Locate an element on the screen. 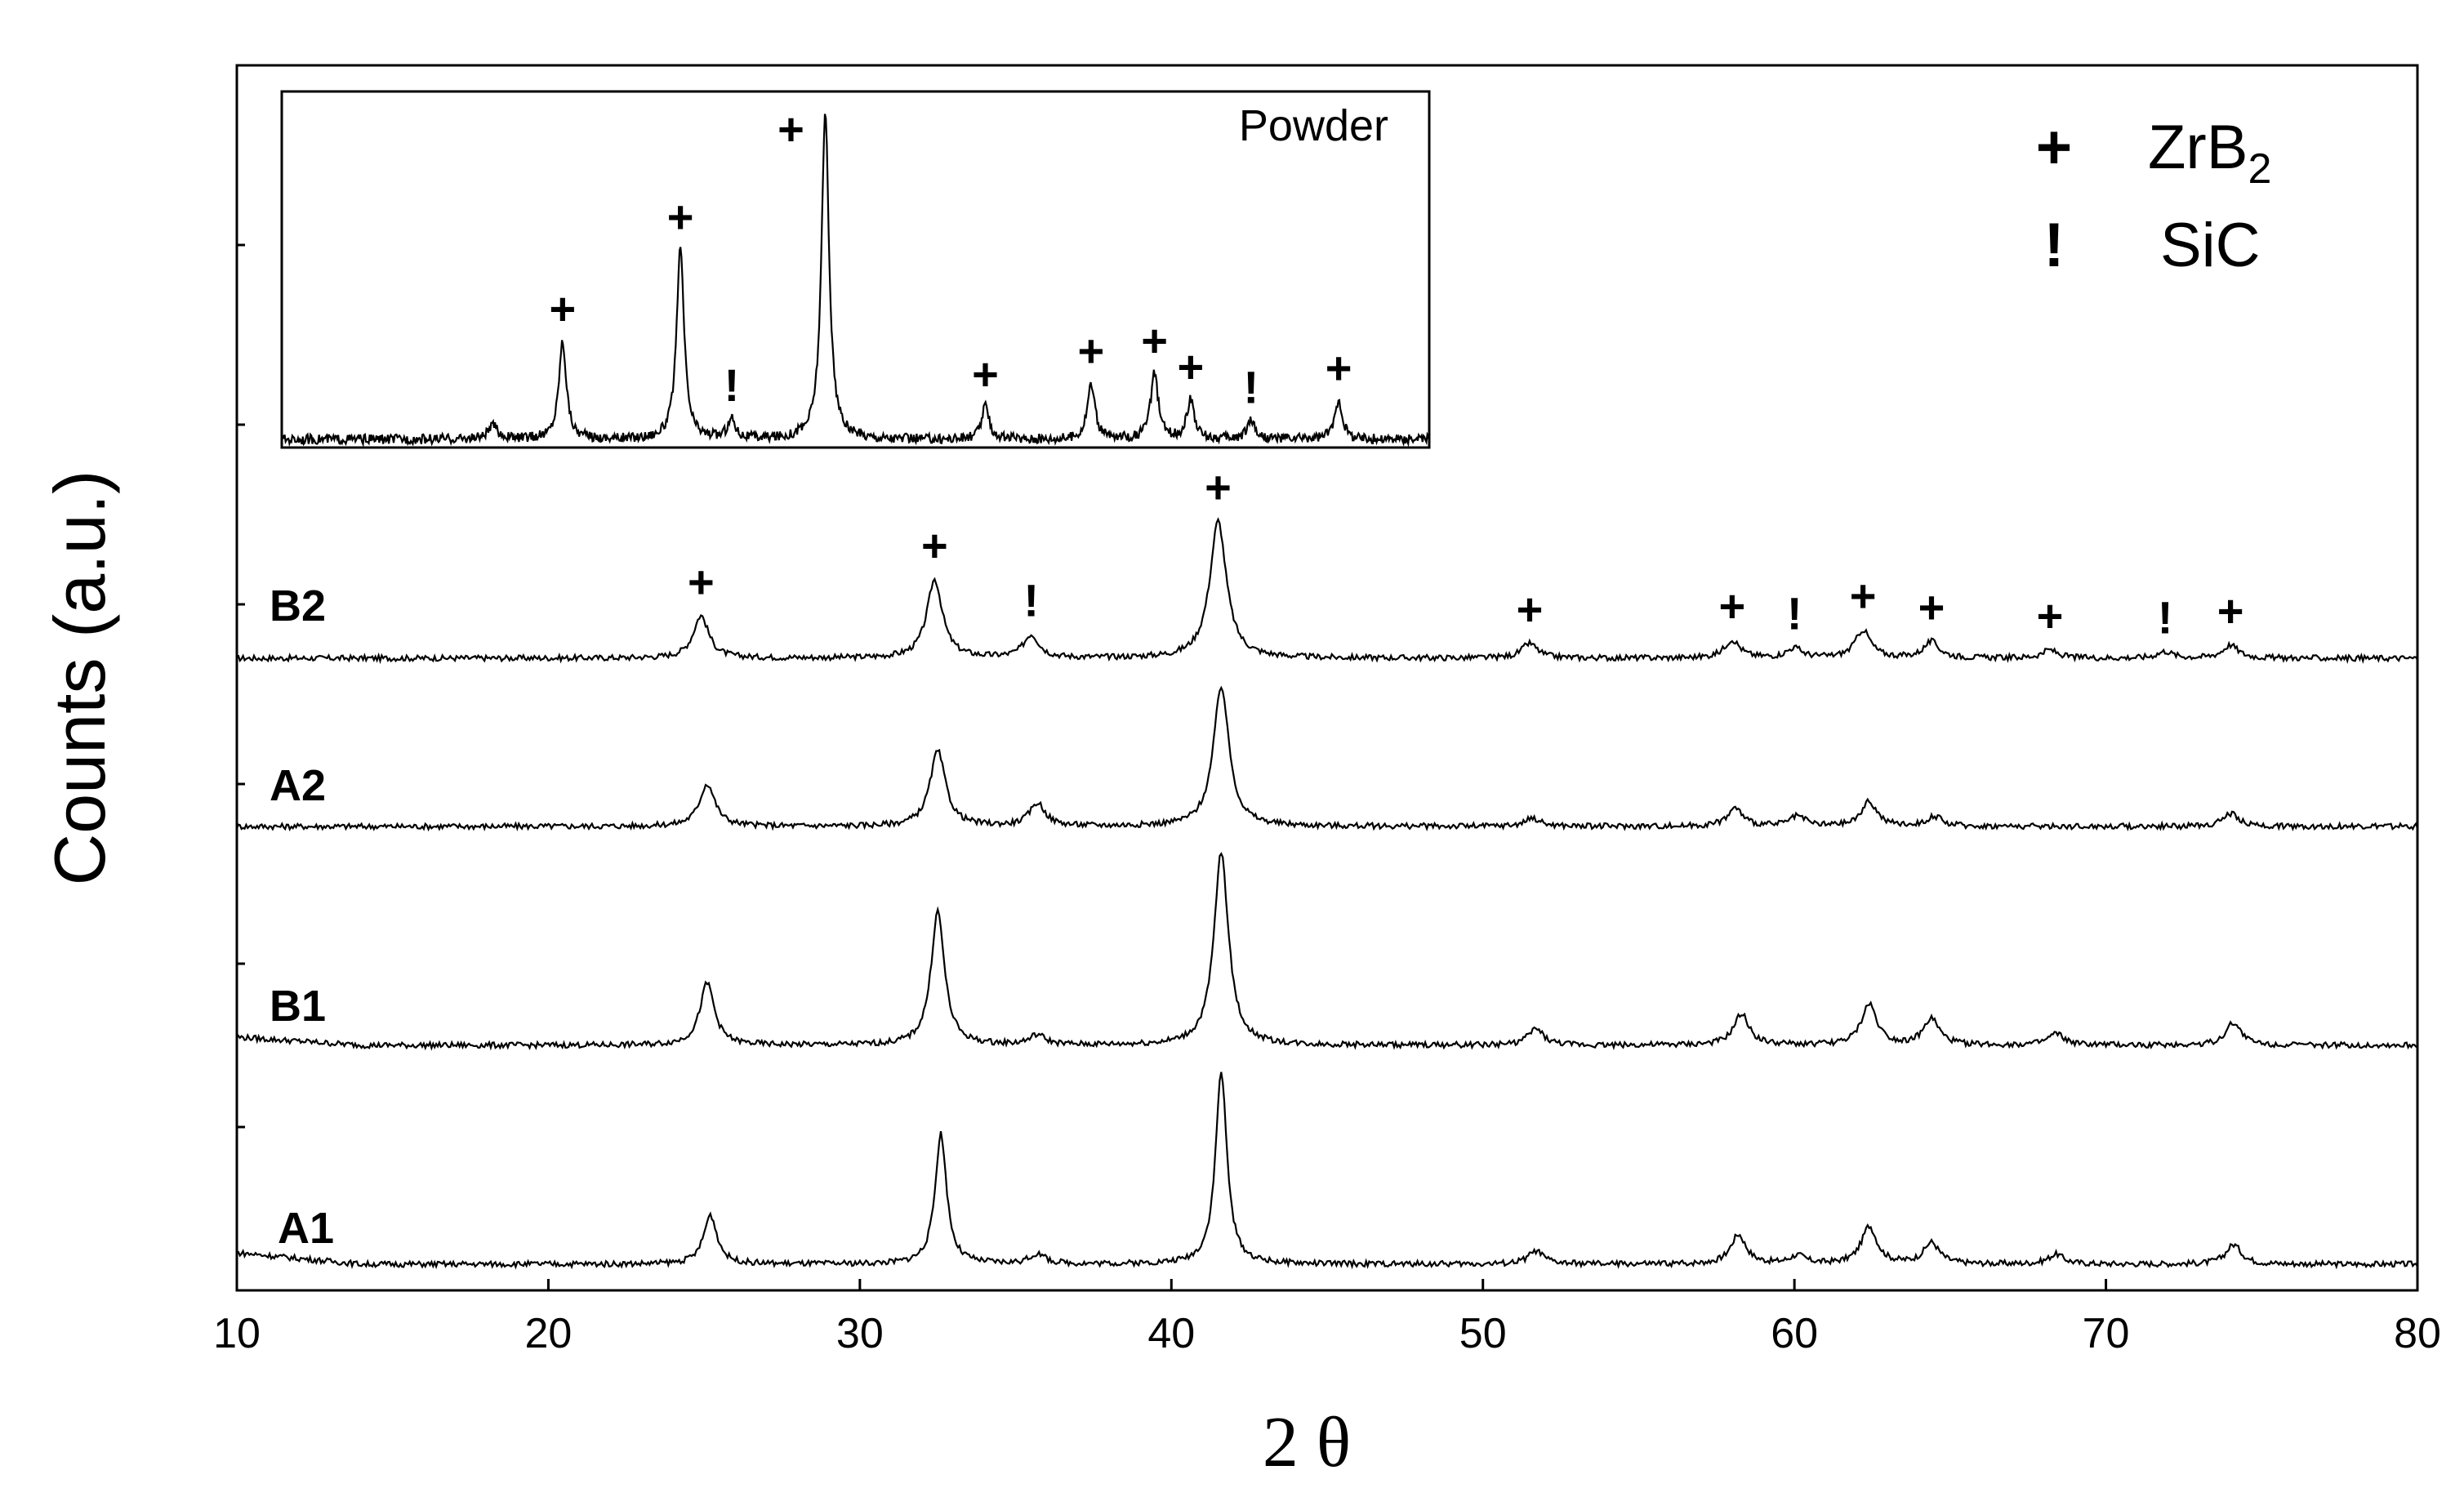 Image resolution: width=2464 pixels, height=1488 pixels. inset-layer: ++!++ + ++! + is located at coordinates (855, 276).